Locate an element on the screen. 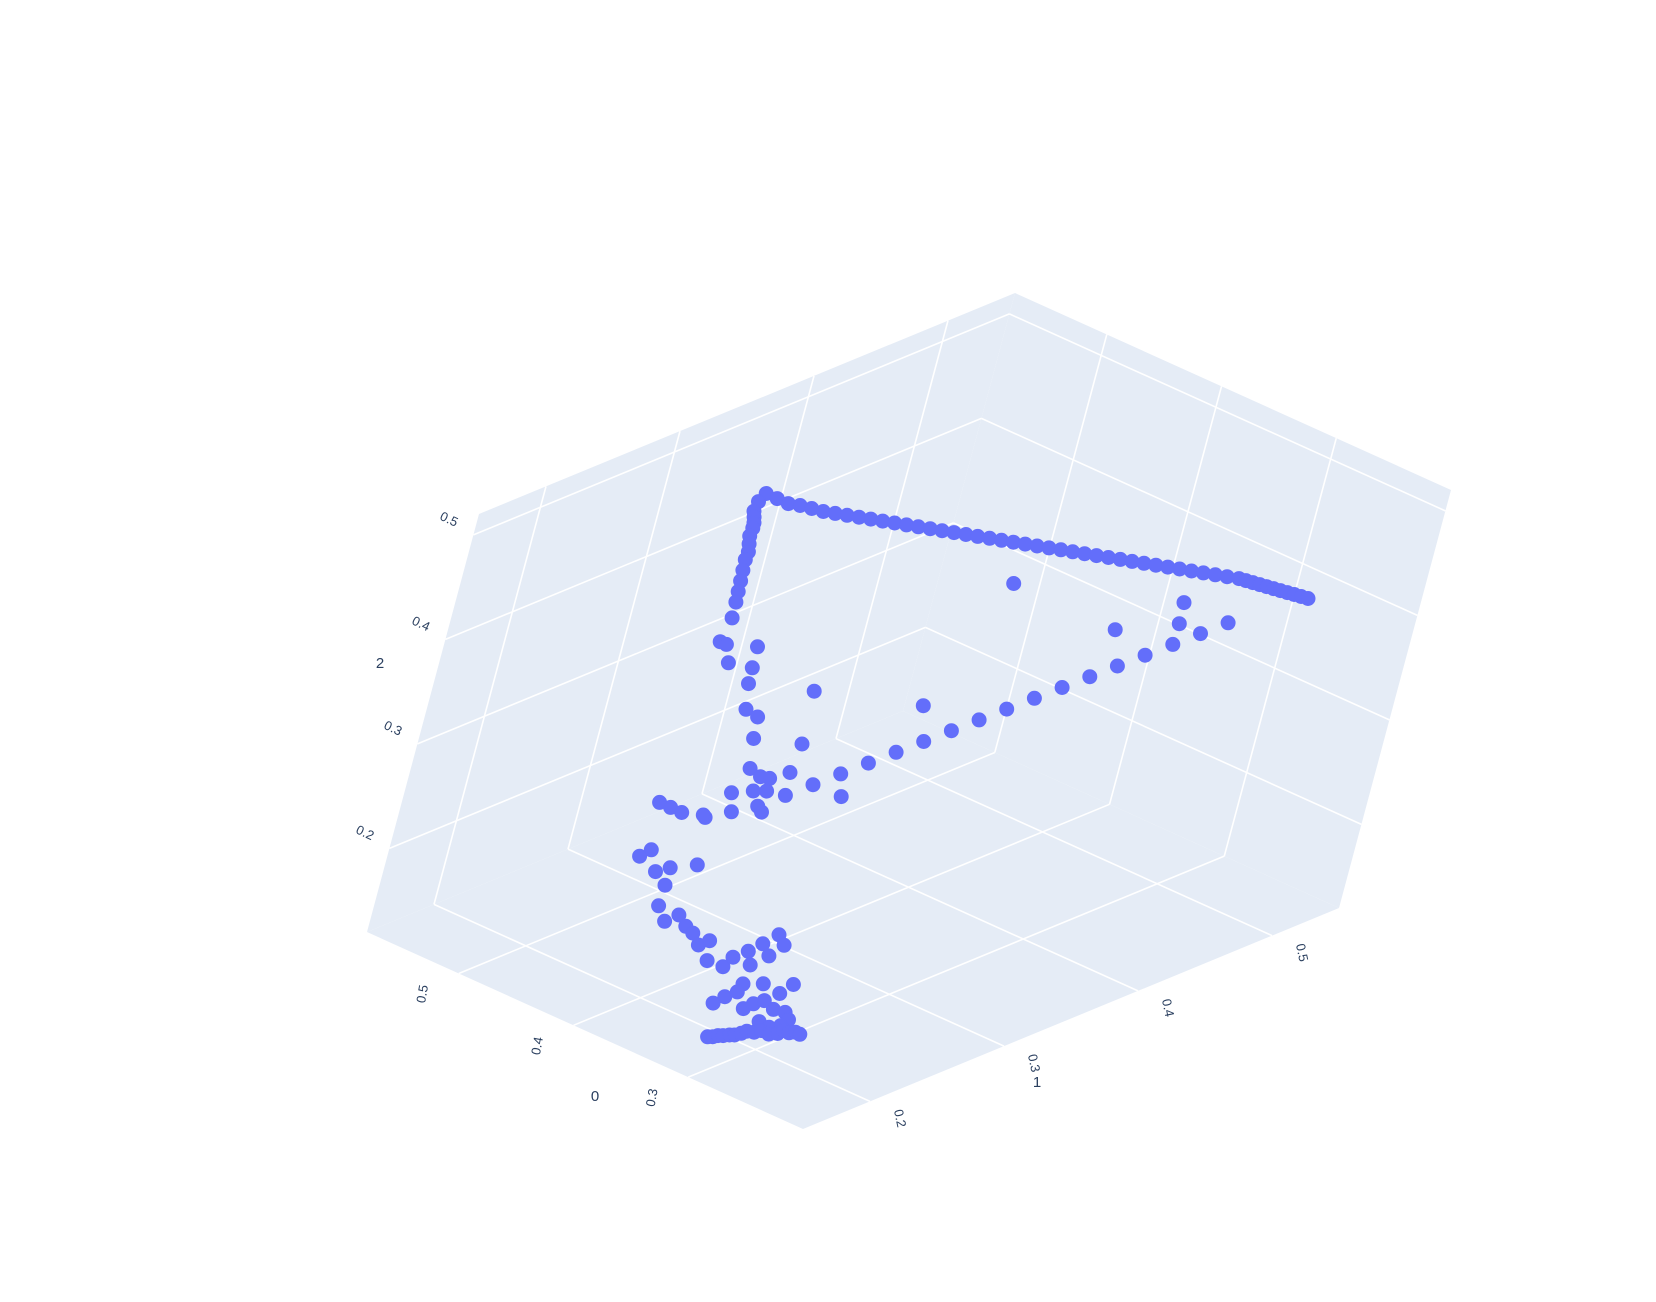 This screenshot has height=1302, width=1656. x-grid-wall is located at coordinates (1165, 595).